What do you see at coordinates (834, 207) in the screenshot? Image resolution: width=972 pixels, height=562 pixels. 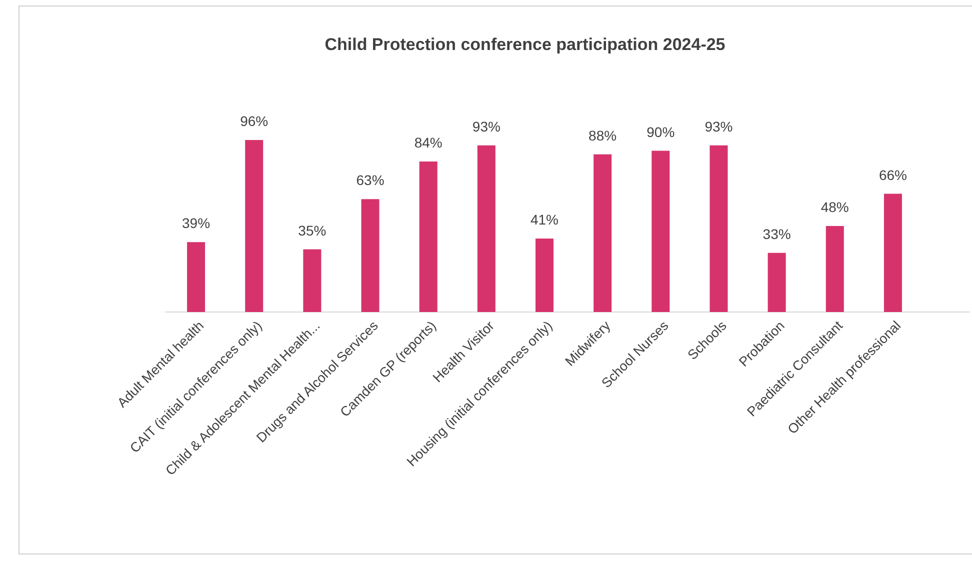 I see `data-label: 48%` at bounding box center [834, 207].